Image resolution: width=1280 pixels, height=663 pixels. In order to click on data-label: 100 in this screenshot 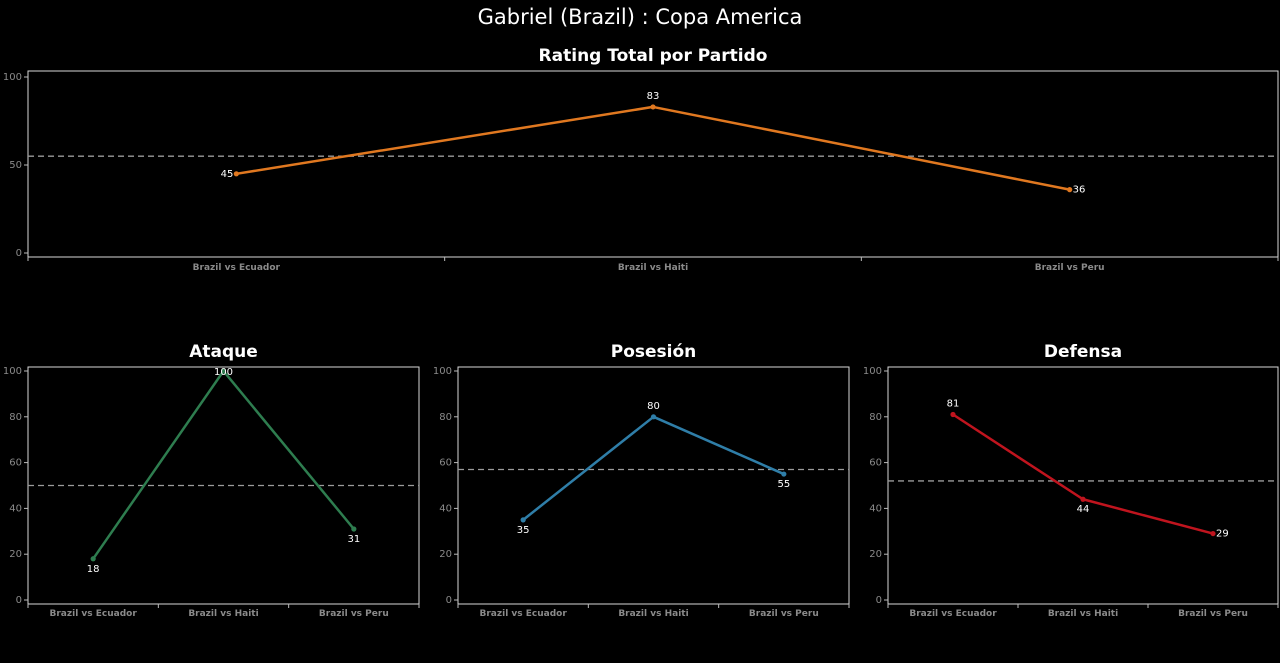, I will do `click(223, 372)`.